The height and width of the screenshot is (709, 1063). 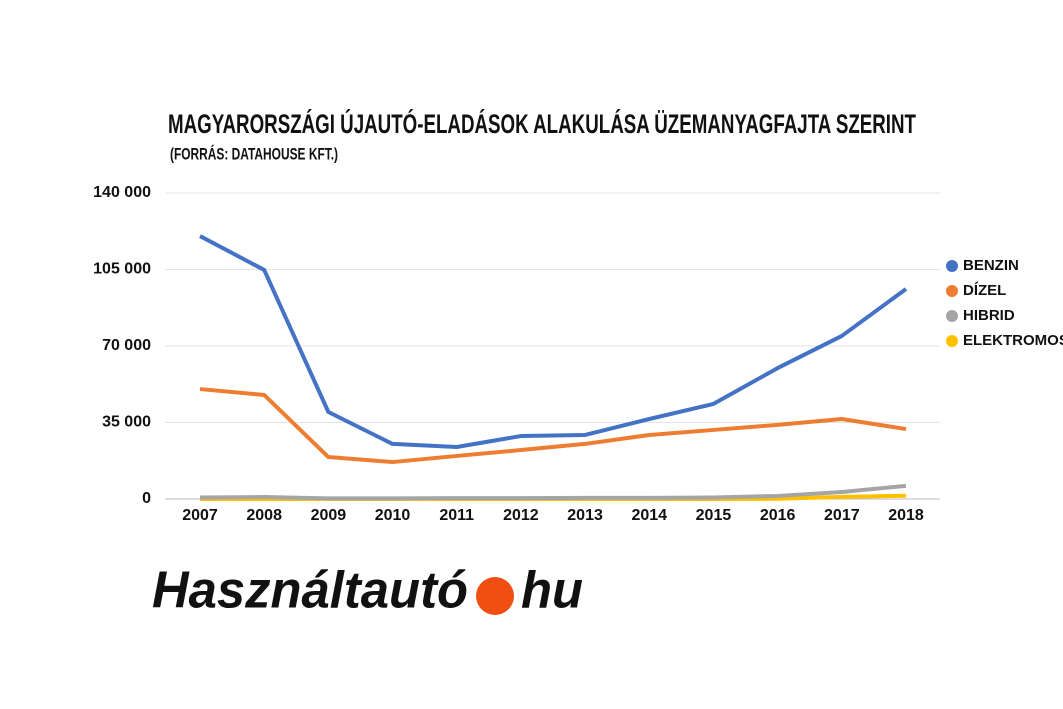 I want to click on x-tick-label: 2009, so click(x=329, y=515).